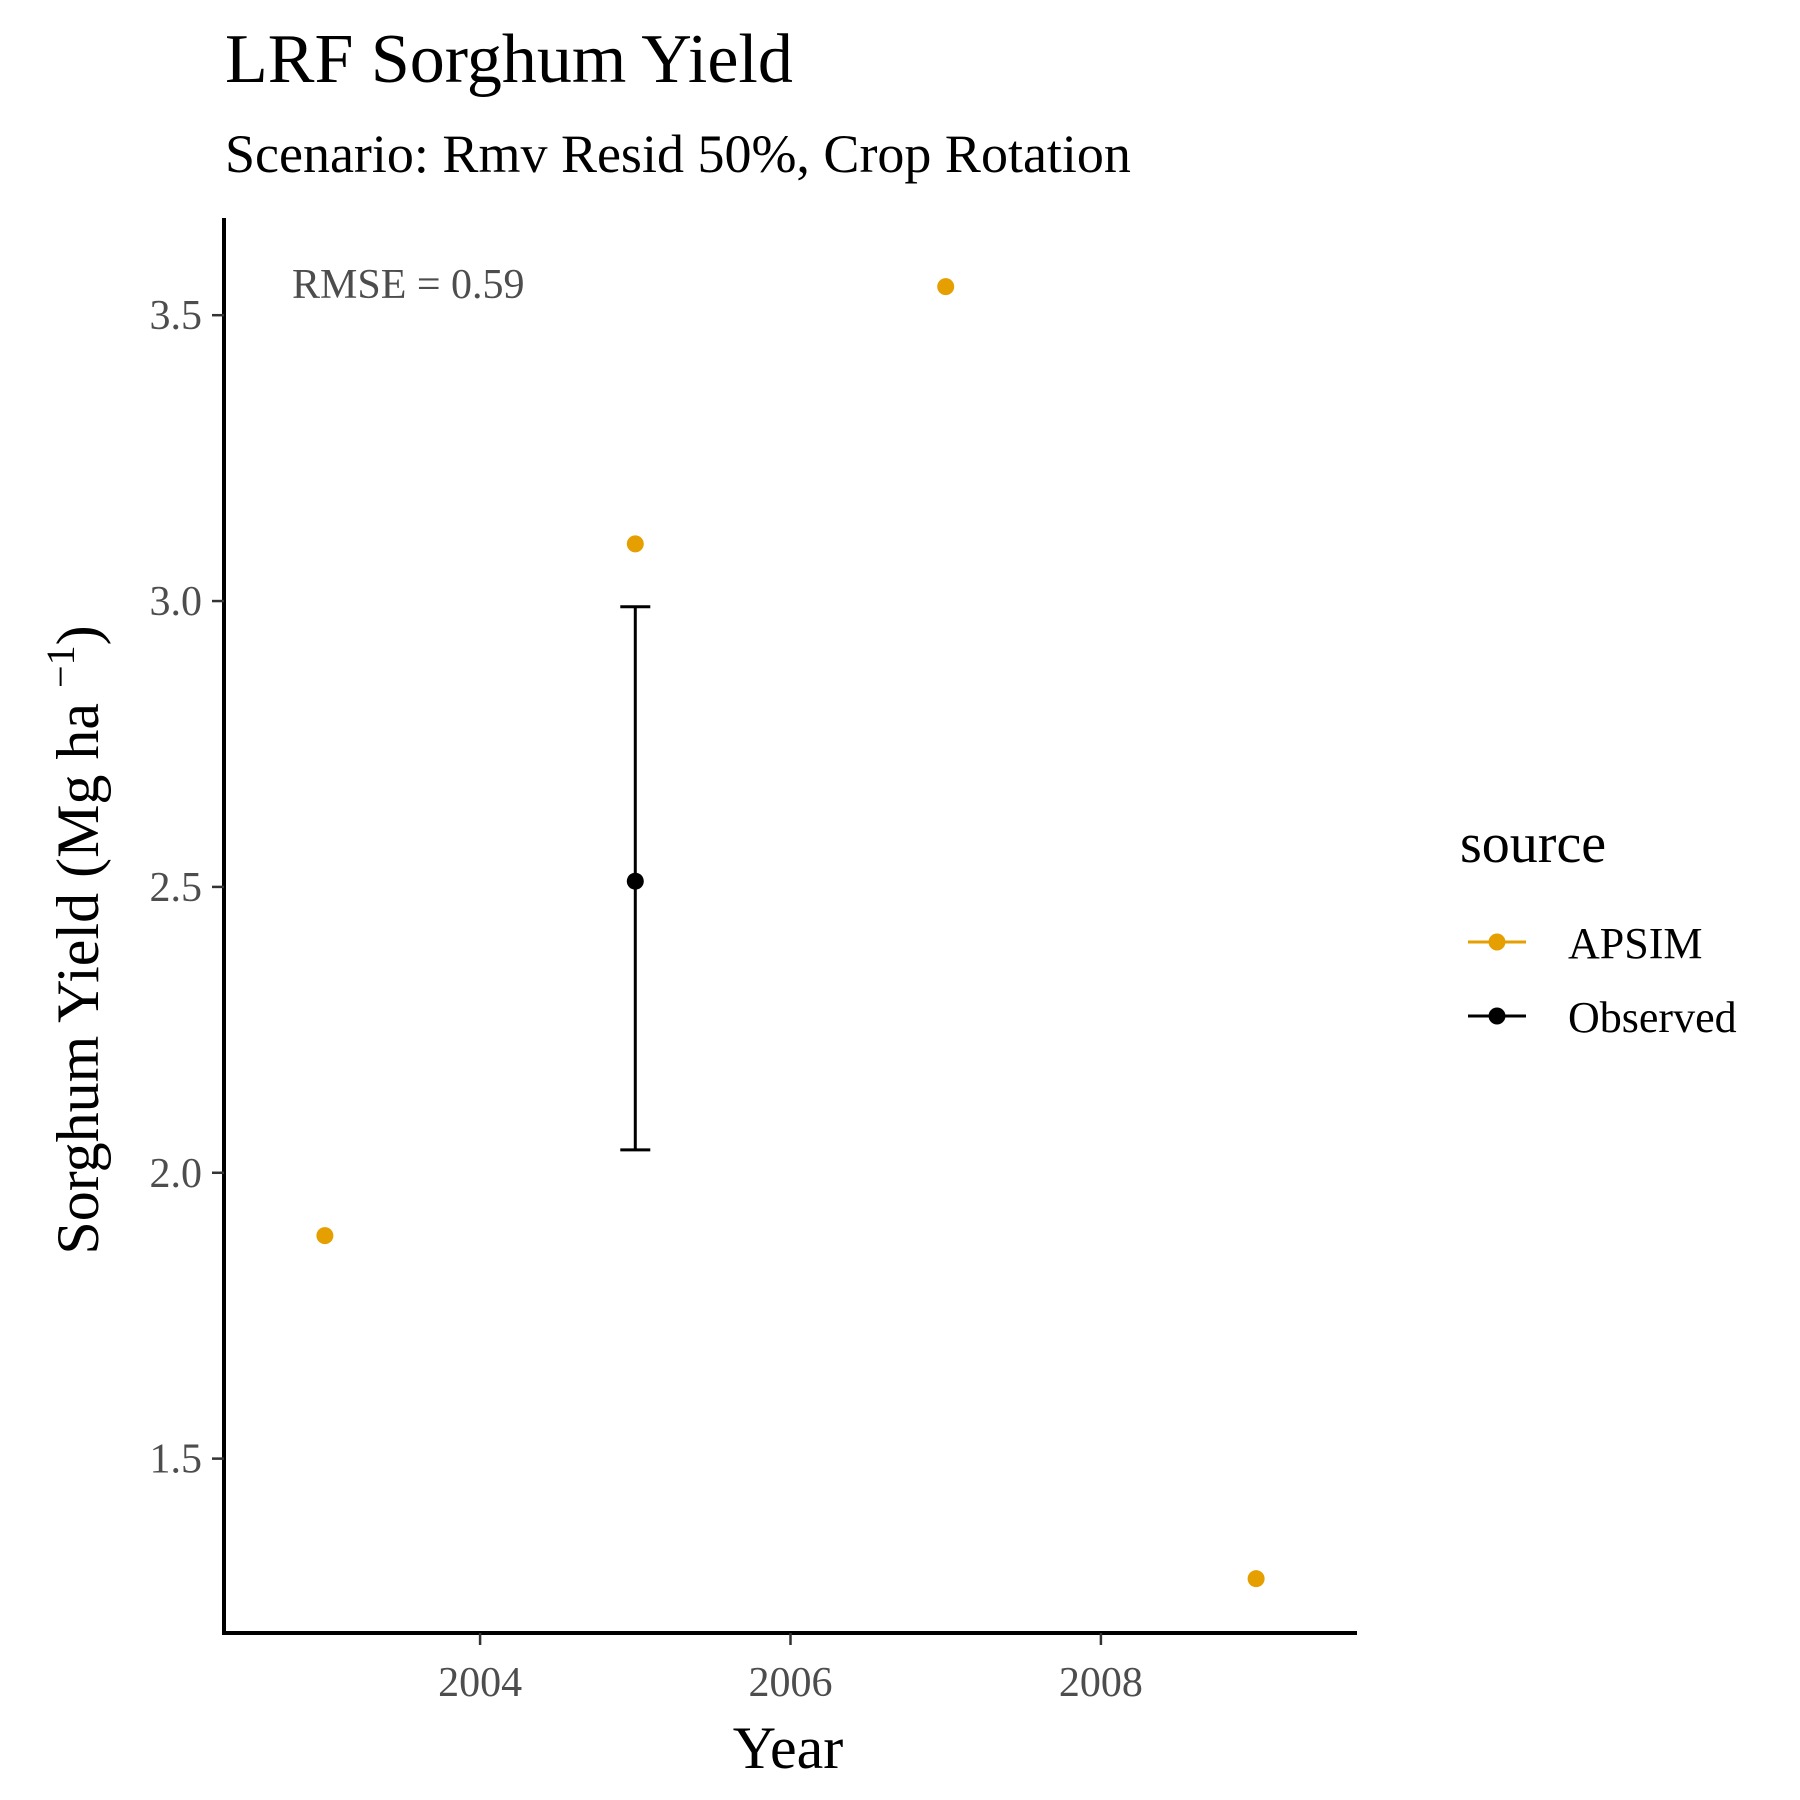  Describe the element at coordinates (176, 1174) in the screenshot. I see `y-tick-label: 2.0` at that location.